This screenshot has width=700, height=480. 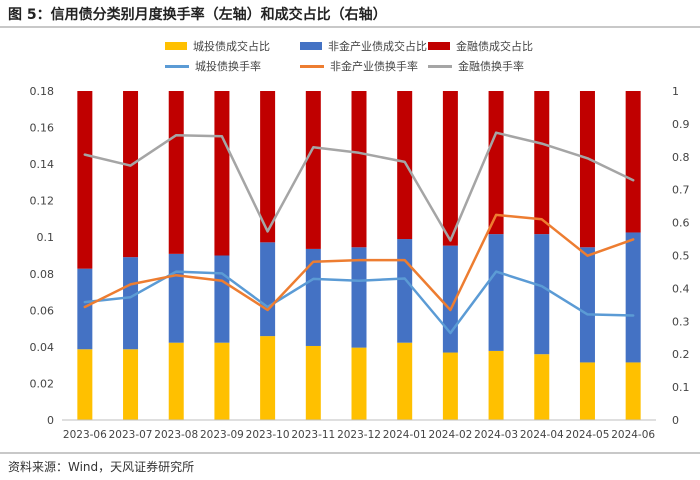 What do you see at coordinates (42, 383) in the screenshot?
I see `left-axis-tick-label: 0.02` at bounding box center [42, 383].